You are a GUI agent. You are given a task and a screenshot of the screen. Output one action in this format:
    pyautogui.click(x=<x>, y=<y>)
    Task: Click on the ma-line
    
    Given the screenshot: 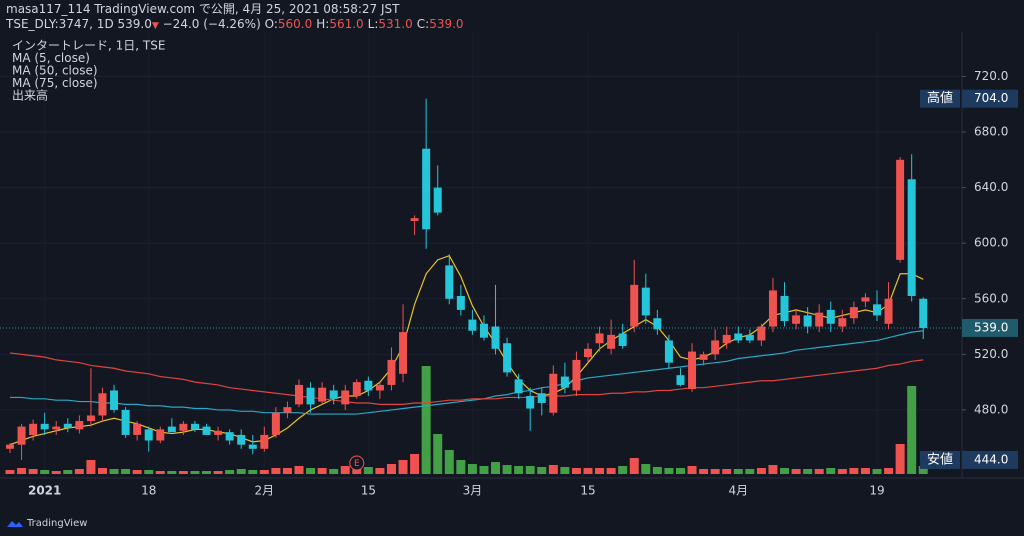 What is the action you would take?
    pyautogui.click(x=466, y=378)
    